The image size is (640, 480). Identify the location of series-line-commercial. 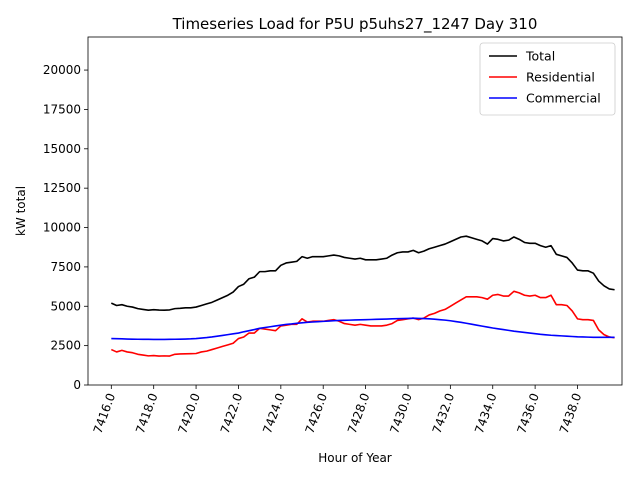
(363, 329).